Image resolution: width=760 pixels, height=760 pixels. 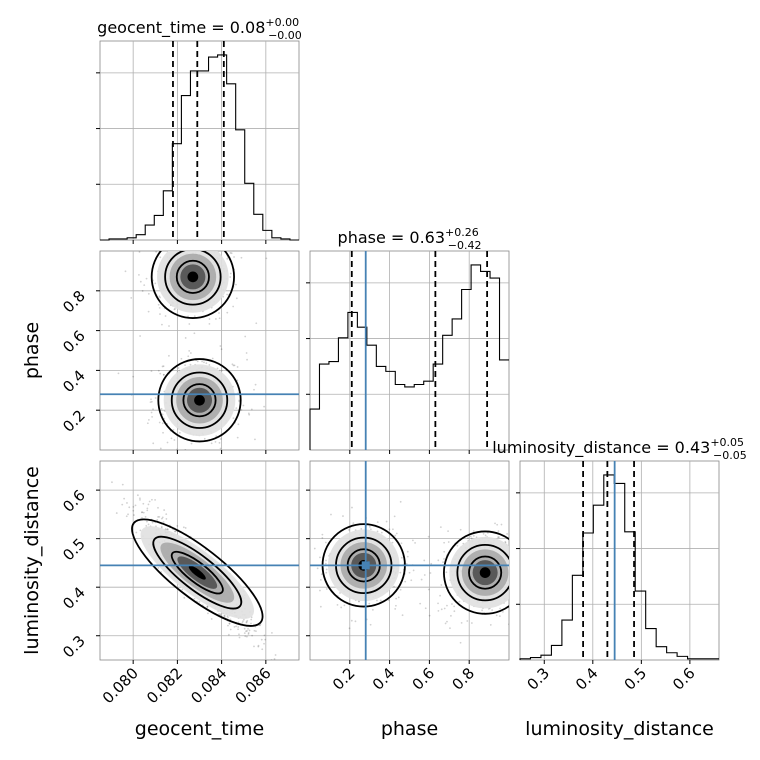 I want to click on y-tick-label: 0.8, so click(x=74, y=302).